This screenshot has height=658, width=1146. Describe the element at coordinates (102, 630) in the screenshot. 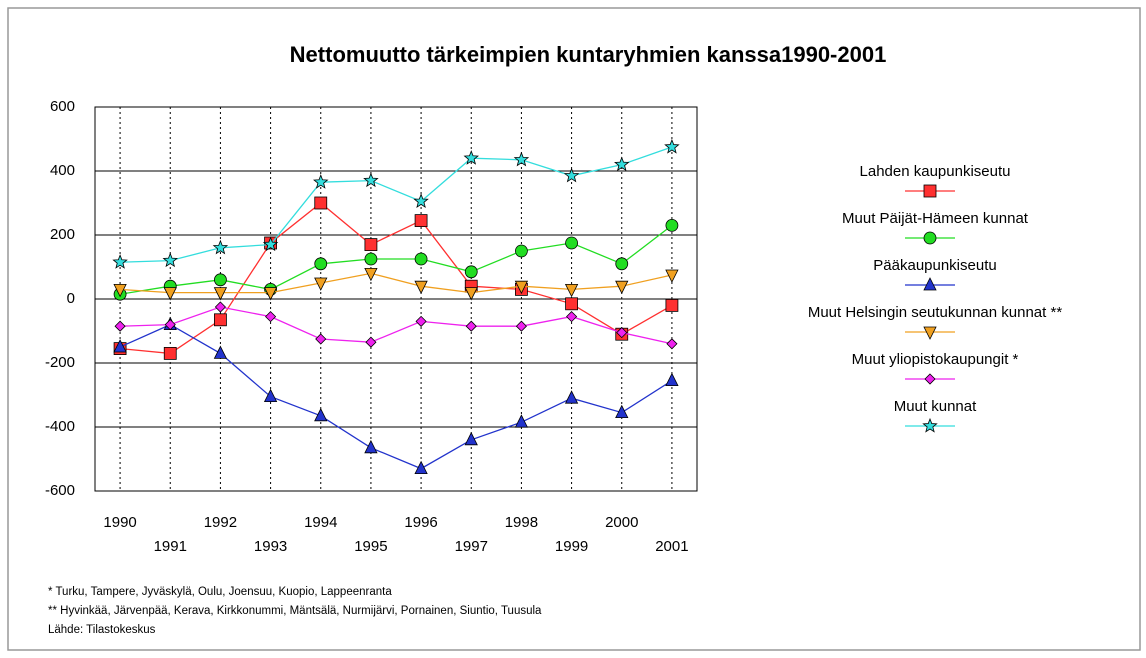

I see `note: Lähde: Tilastokeskus` at that location.